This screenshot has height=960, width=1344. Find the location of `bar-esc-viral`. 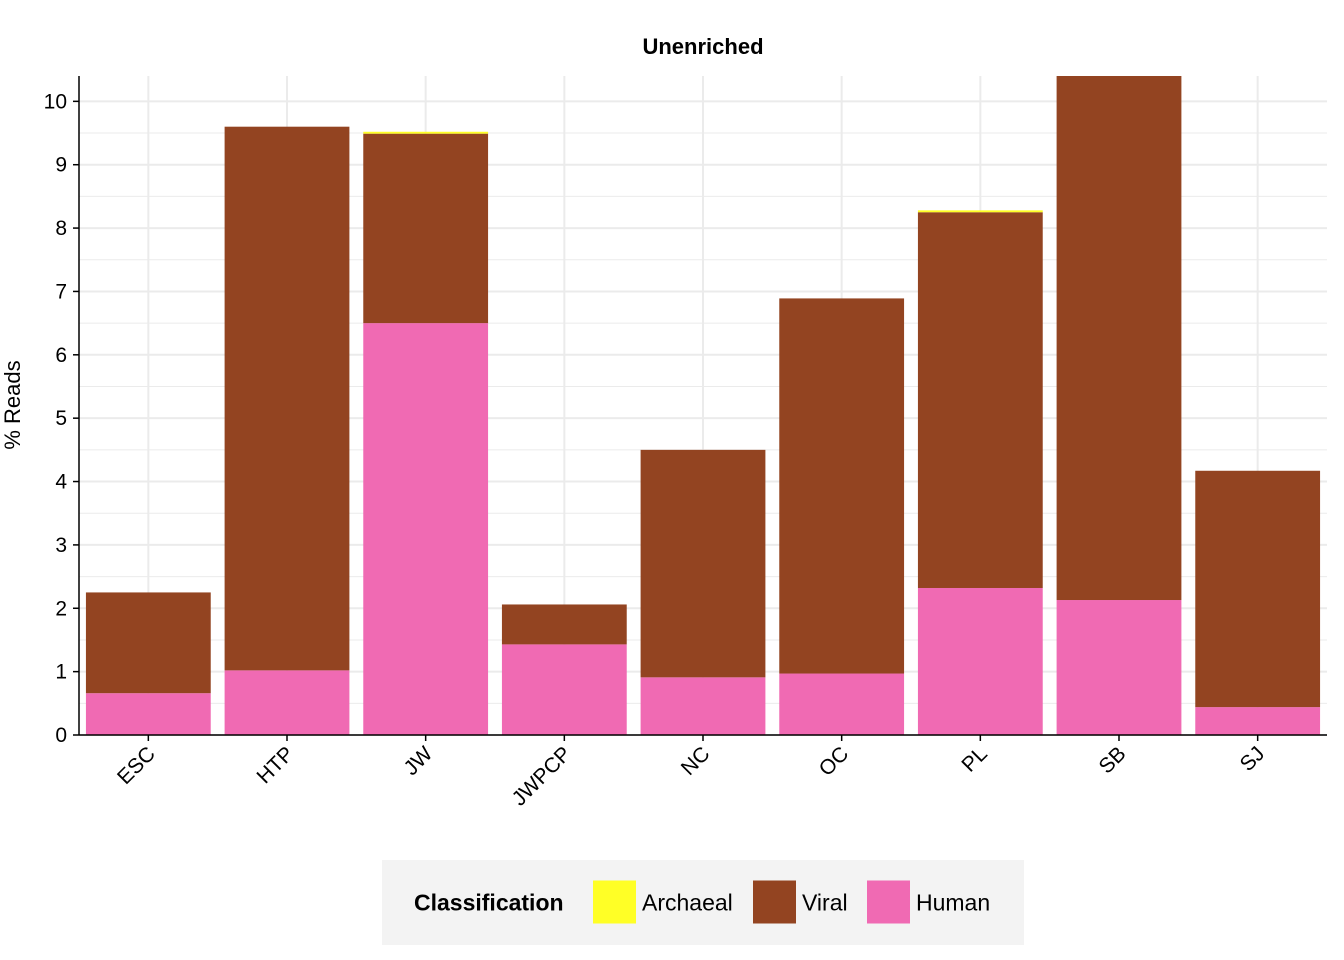

bar-esc-viral is located at coordinates (148, 643).